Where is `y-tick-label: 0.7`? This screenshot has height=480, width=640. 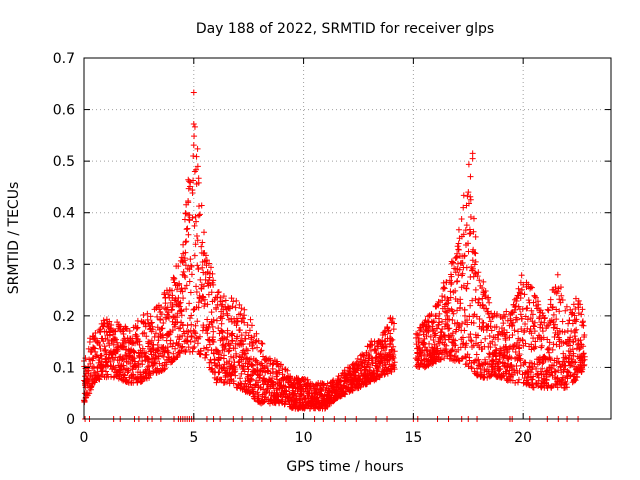 y-tick-label: 0.7 is located at coordinates (64, 59).